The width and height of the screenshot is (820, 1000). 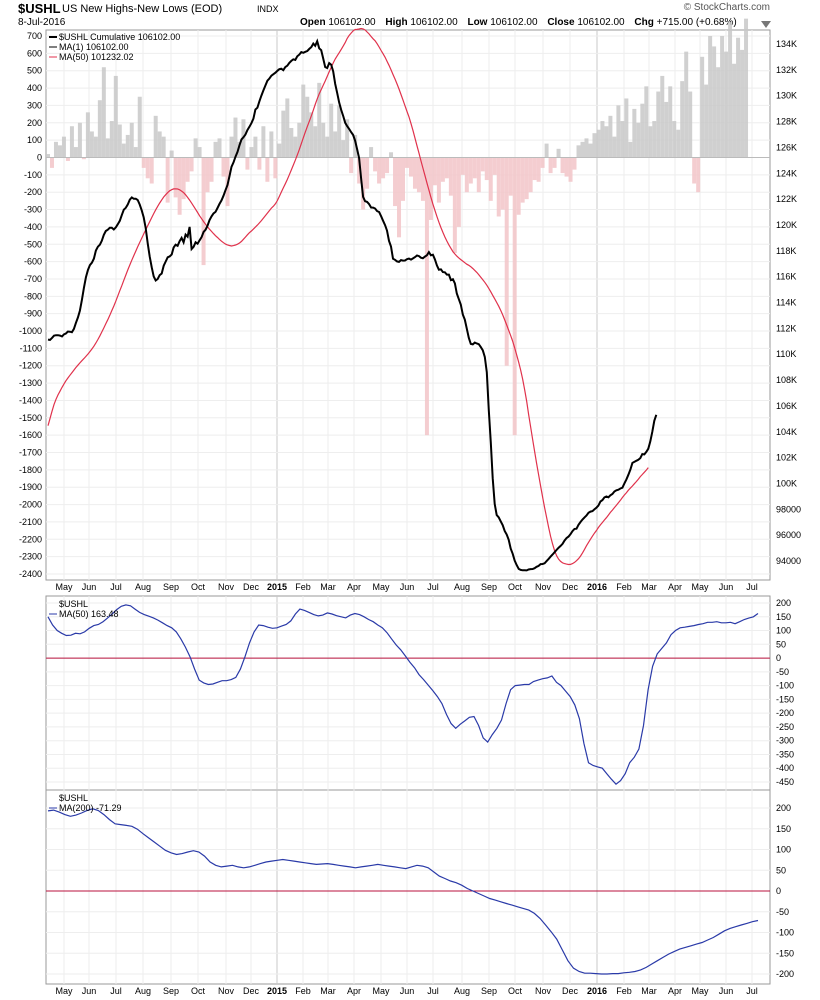 I want to click on y-left-tick-label: 600, so click(x=34, y=53).